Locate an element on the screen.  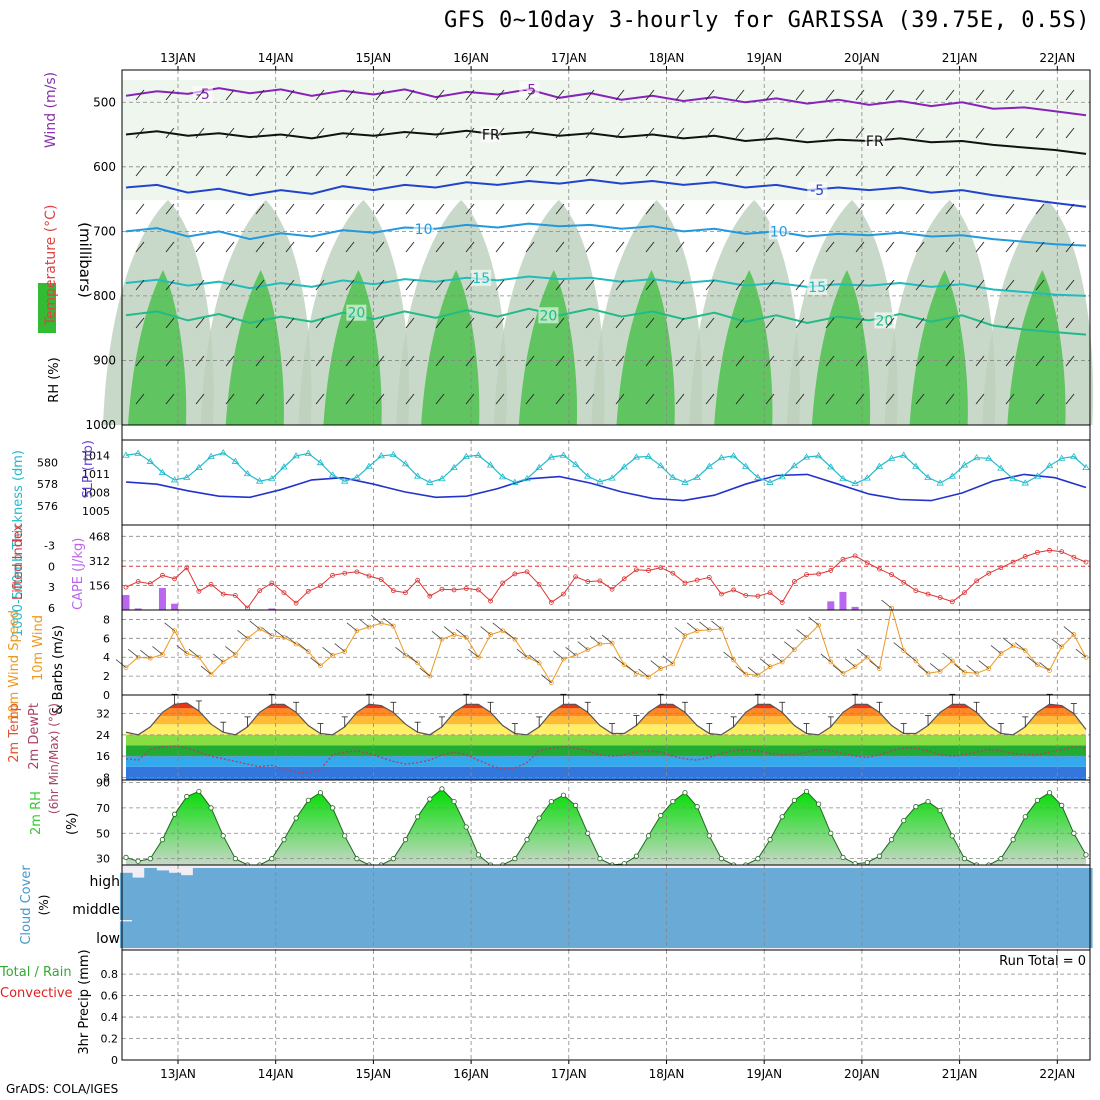
date-label-top: 20JAN is located at coordinates (862, 58).